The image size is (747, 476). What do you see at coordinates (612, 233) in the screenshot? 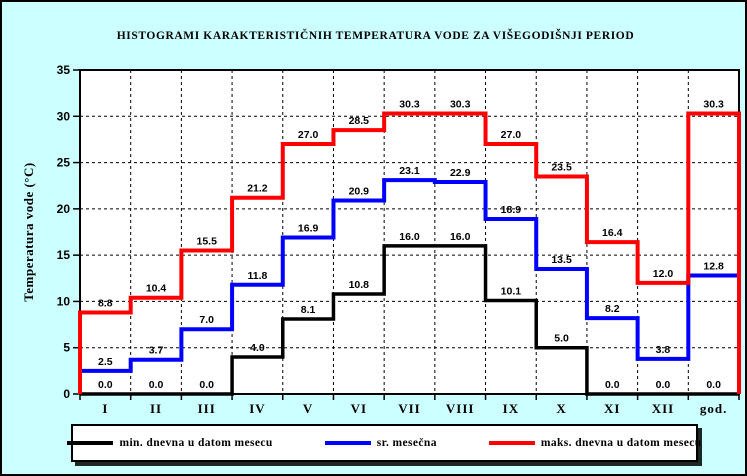
I see `data-label-maks: 16.4` at bounding box center [612, 233].